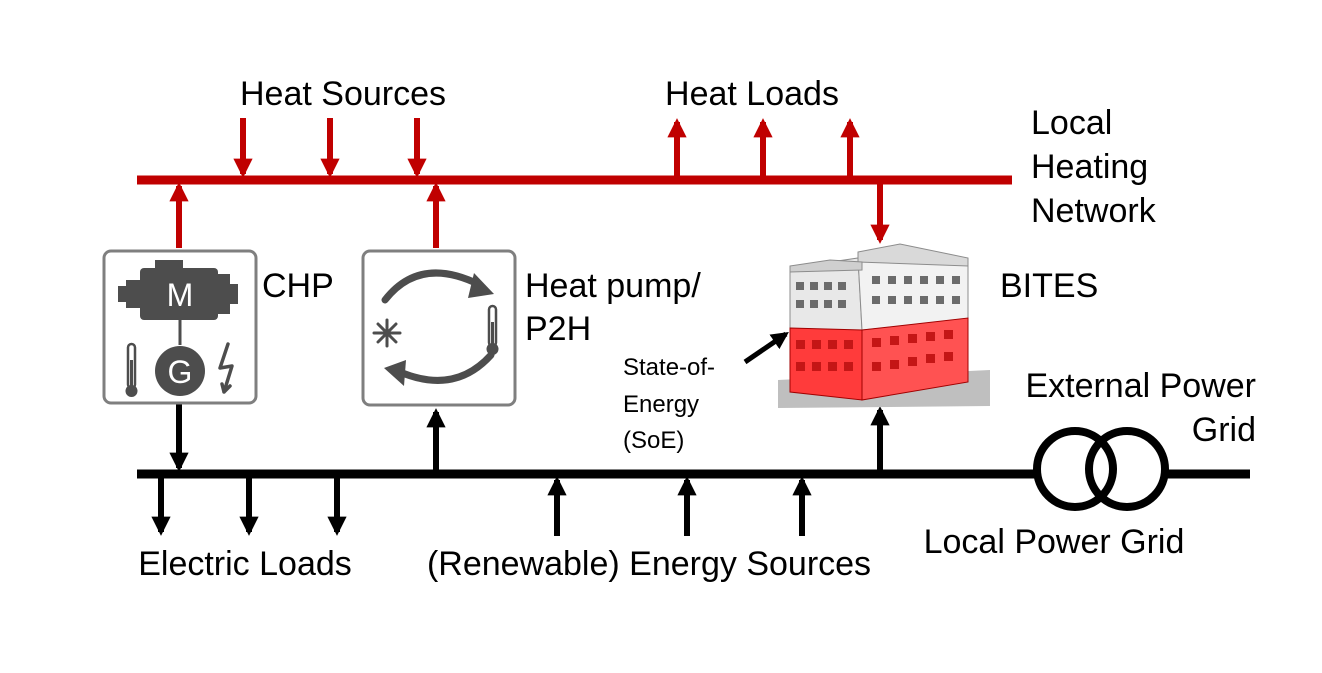  What do you see at coordinates (1071, 123) in the screenshot?
I see `local-heating-network-label-1: Local` at bounding box center [1071, 123].